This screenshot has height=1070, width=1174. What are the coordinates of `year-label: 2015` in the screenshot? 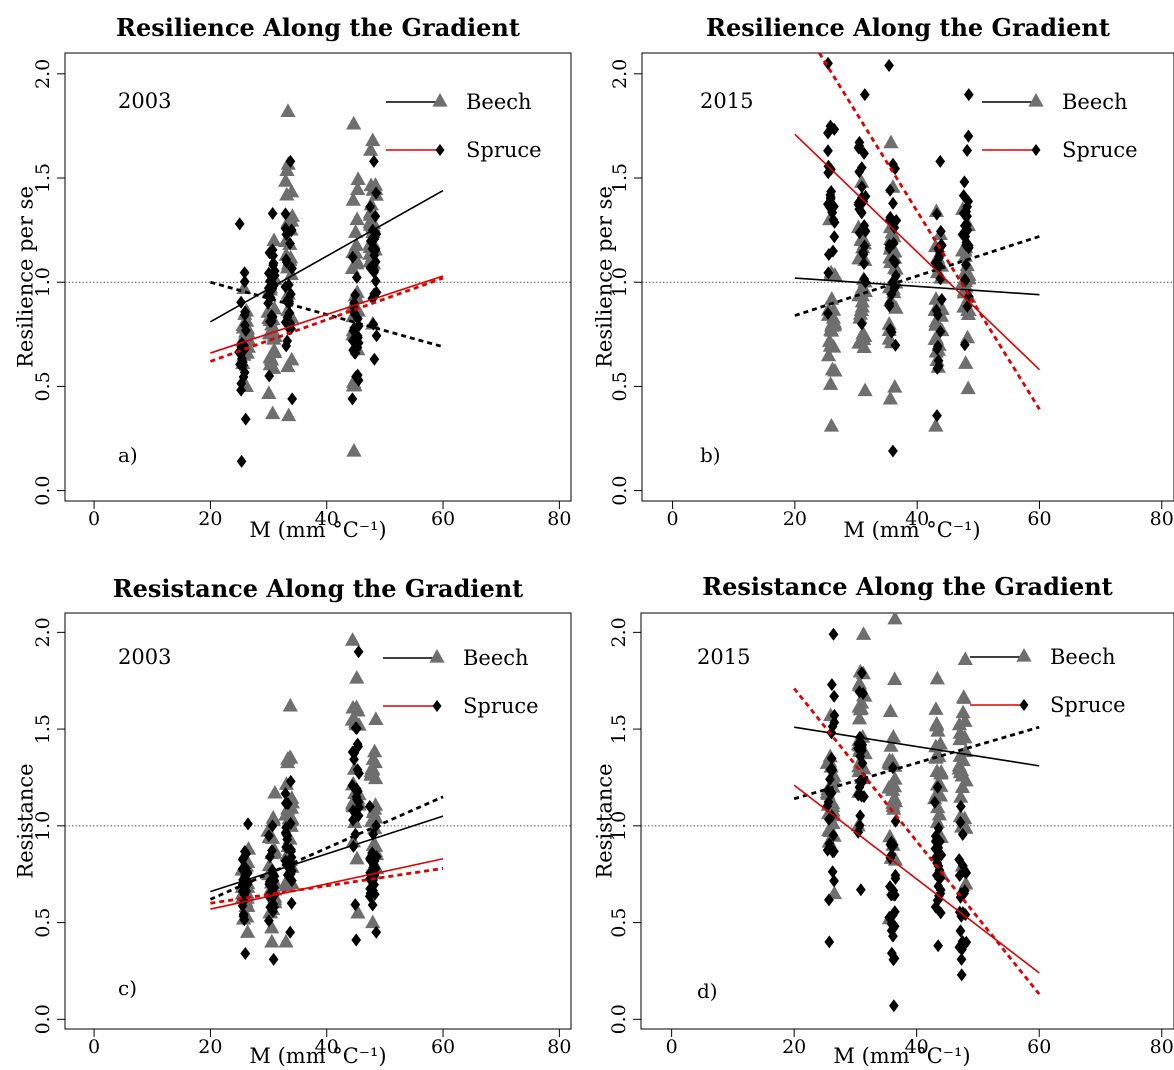 It's located at (726, 101).